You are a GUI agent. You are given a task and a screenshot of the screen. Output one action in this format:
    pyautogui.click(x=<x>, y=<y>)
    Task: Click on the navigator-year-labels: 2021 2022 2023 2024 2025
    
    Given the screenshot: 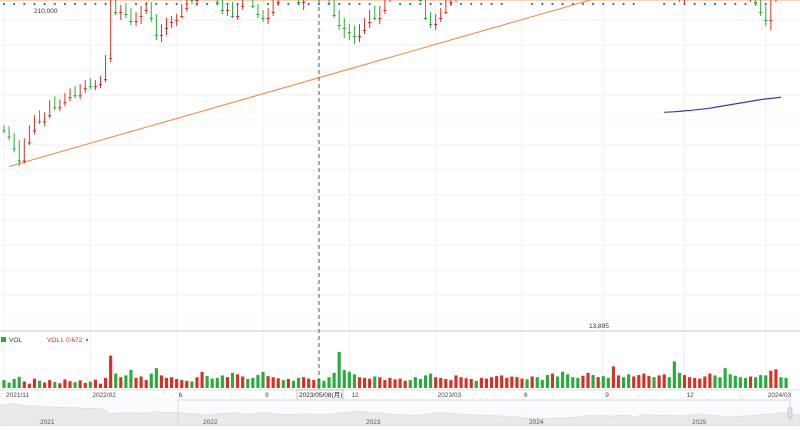 What is the action you would take?
    pyautogui.click(x=371, y=419)
    